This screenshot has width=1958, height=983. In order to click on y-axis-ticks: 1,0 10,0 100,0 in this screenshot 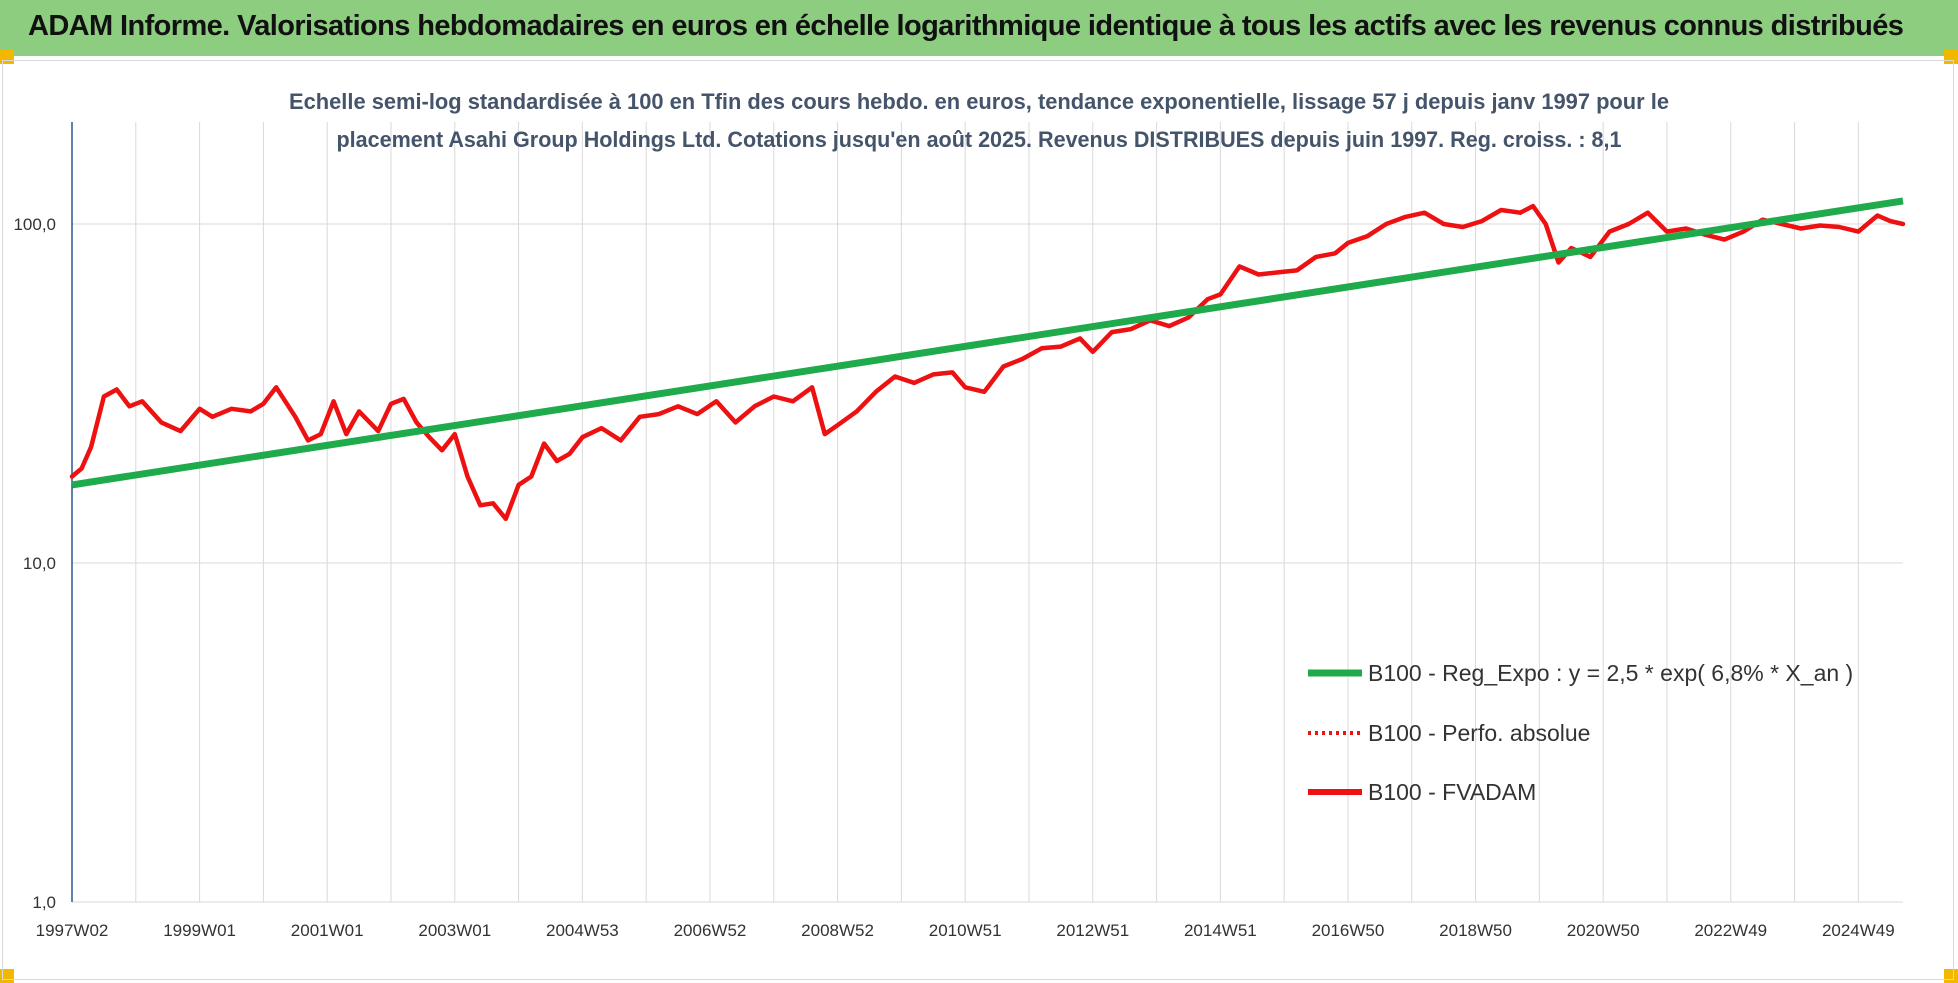, I will do `click(34, 563)`.